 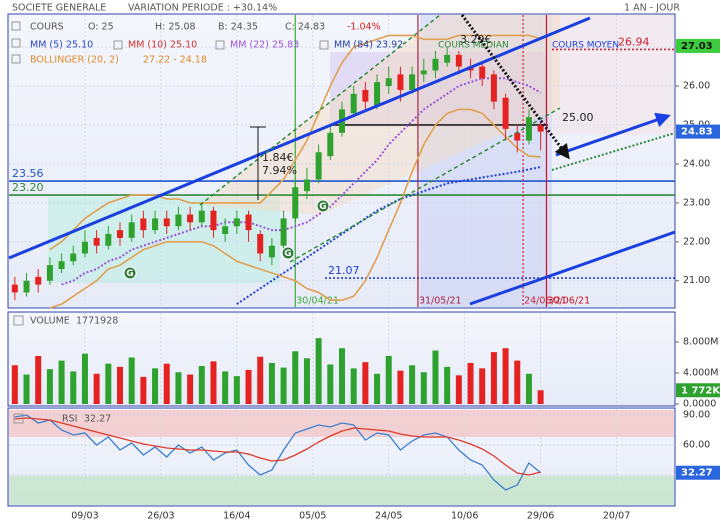 What do you see at coordinates (312, 516) in the screenshot?
I see `x-tick-label: 05/05` at bounding box center [312, 516].